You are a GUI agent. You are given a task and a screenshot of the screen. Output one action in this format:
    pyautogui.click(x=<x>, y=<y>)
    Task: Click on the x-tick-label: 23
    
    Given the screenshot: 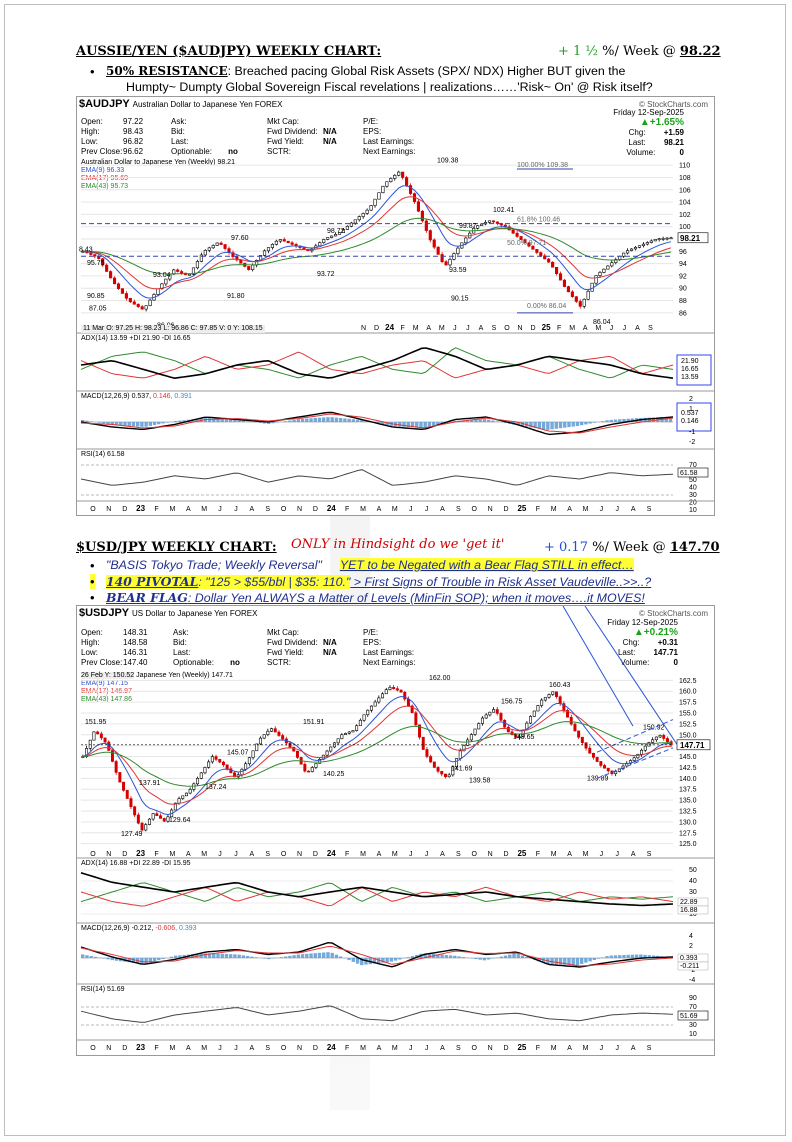 What is the action you would take?
    pyautogui.click(x=140, y=508)
    